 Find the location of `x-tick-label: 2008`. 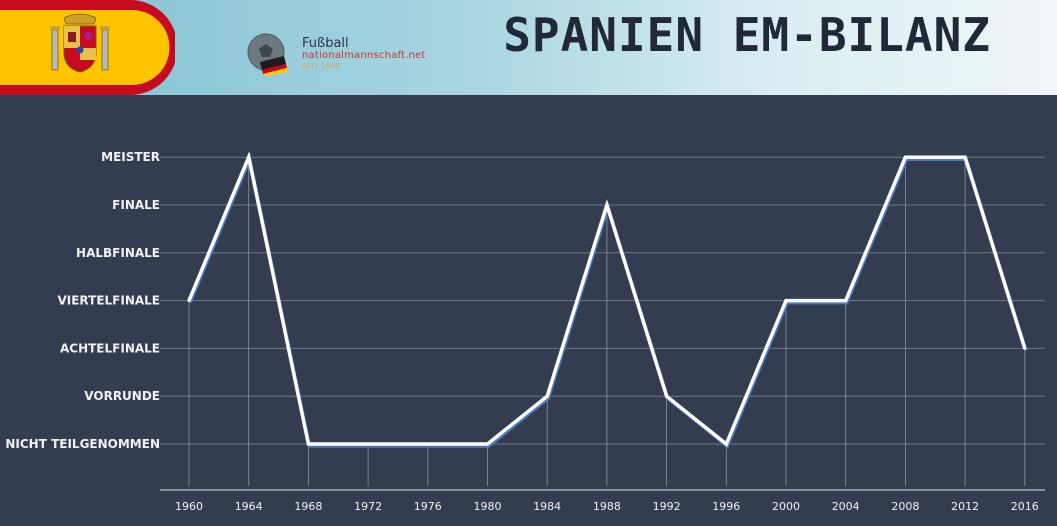

x-tick-label: 2008 is located at coordinates (905, 506).